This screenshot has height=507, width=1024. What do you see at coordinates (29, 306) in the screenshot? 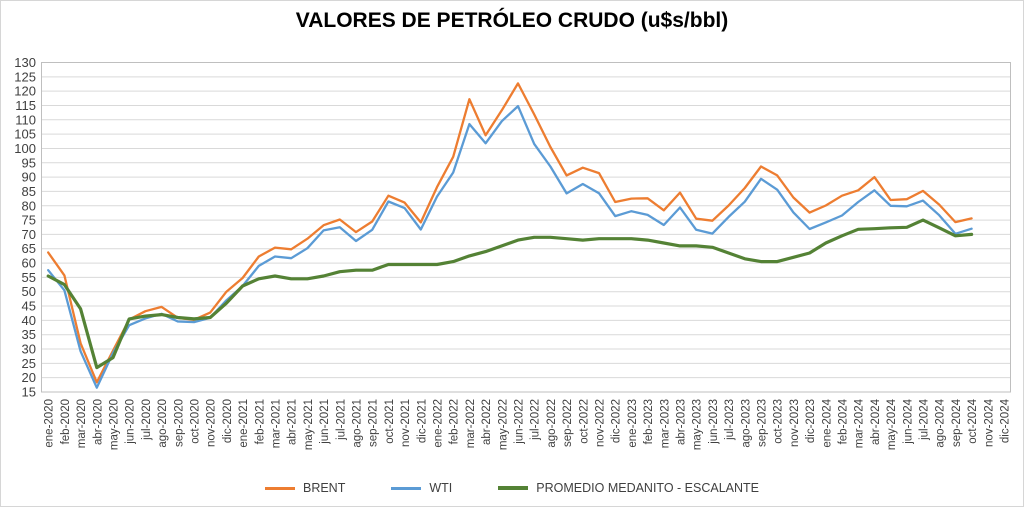
I see `y-axis-tick-label: 45` at bounding box center [29, 306].